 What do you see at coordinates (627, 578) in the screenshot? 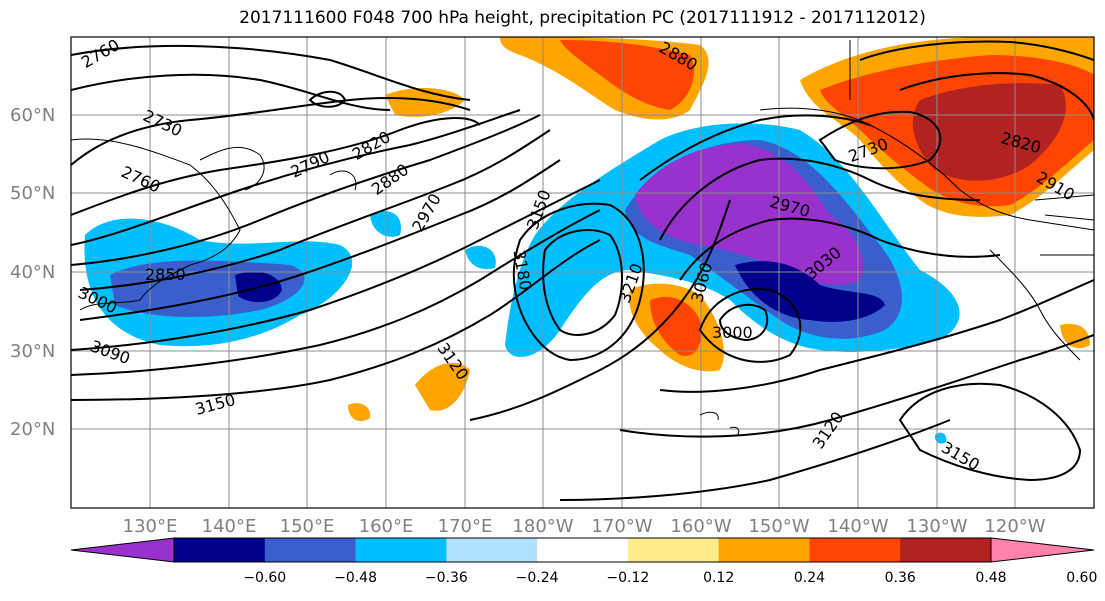
I see `colorbar-tick-label: −0.12` at bounding box center [627, 578].